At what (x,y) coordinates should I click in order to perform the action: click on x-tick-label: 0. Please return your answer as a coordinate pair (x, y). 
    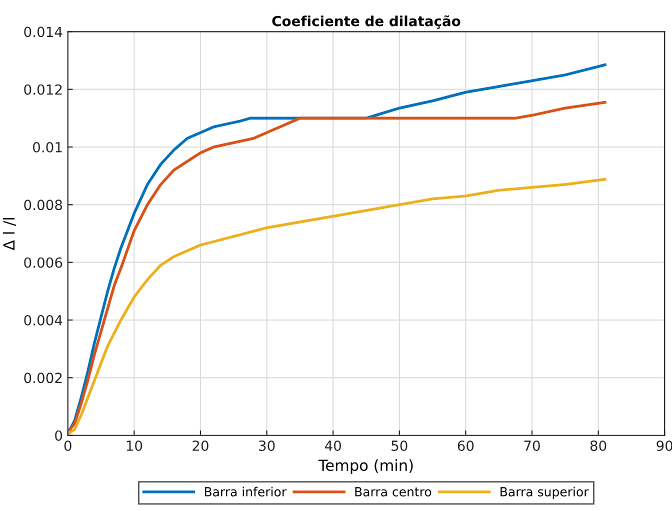
    Looking at the image, I should click on (68, 445).